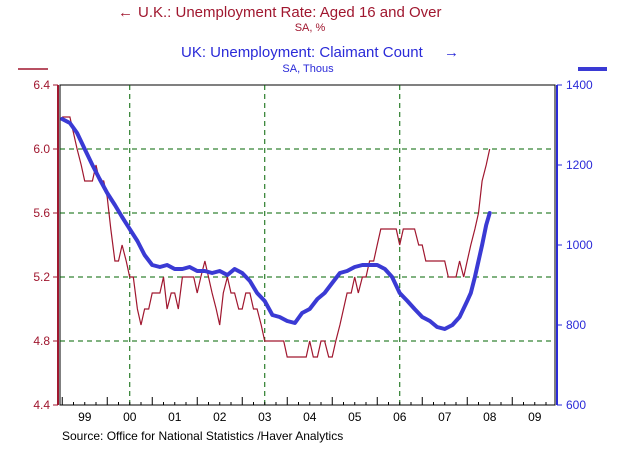 The image size is (619, 452). I want to click on x-tick-label: 06, so click(400, 417).